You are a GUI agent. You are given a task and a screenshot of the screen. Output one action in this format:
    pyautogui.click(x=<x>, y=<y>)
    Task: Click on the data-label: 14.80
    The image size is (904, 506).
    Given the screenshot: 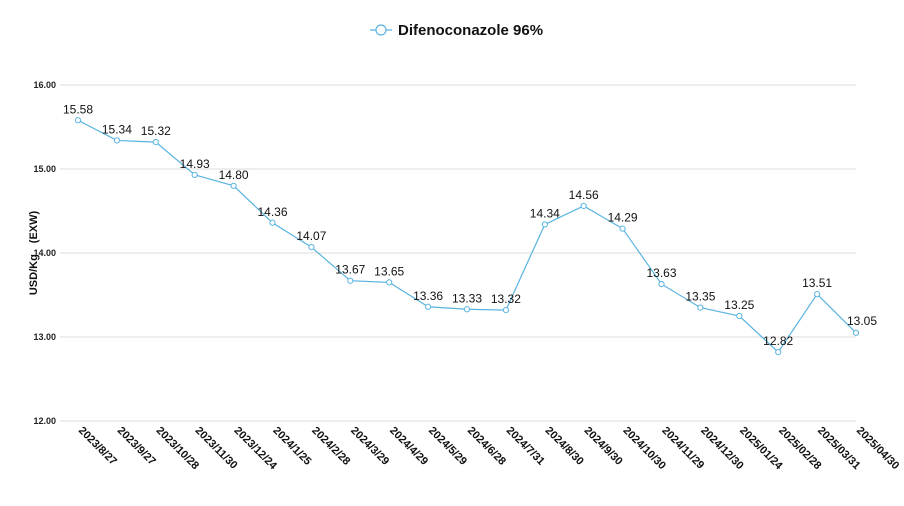 What is the action you would take?
    pyautogui.click(x=234, y=175)
    